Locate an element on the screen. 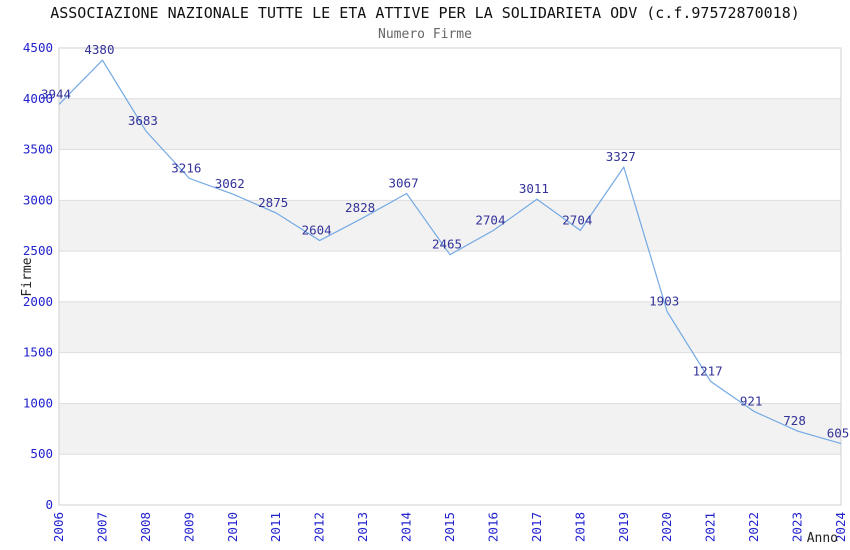 The height and width of the screenshot is (550, 850). y-tick-label: 2500 is located at coordinates (38, 250).